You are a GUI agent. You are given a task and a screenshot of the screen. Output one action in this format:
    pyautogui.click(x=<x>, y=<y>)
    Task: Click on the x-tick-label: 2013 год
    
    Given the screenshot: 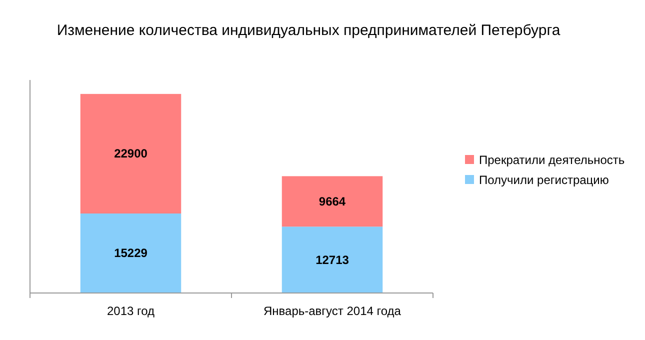 What is the action you would take?
    pyautogui.click(x=130, y=311)
    